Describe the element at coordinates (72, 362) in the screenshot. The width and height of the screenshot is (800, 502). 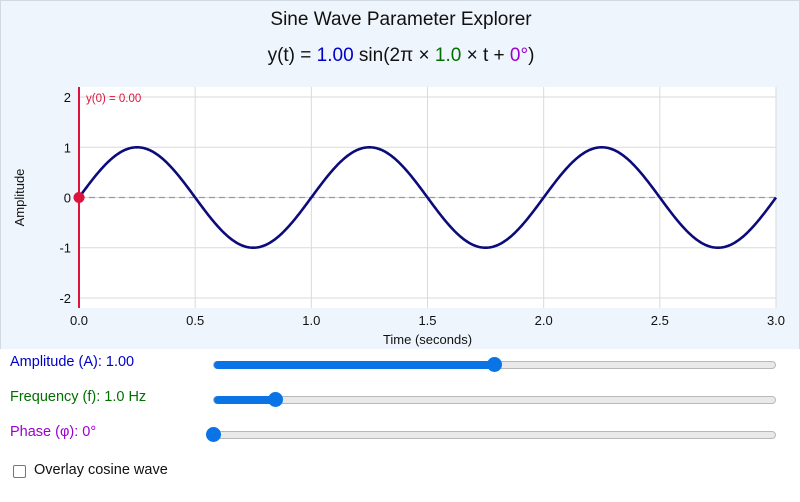
I see `amplitude-label: Amplitude (A): 1.00` at that location.